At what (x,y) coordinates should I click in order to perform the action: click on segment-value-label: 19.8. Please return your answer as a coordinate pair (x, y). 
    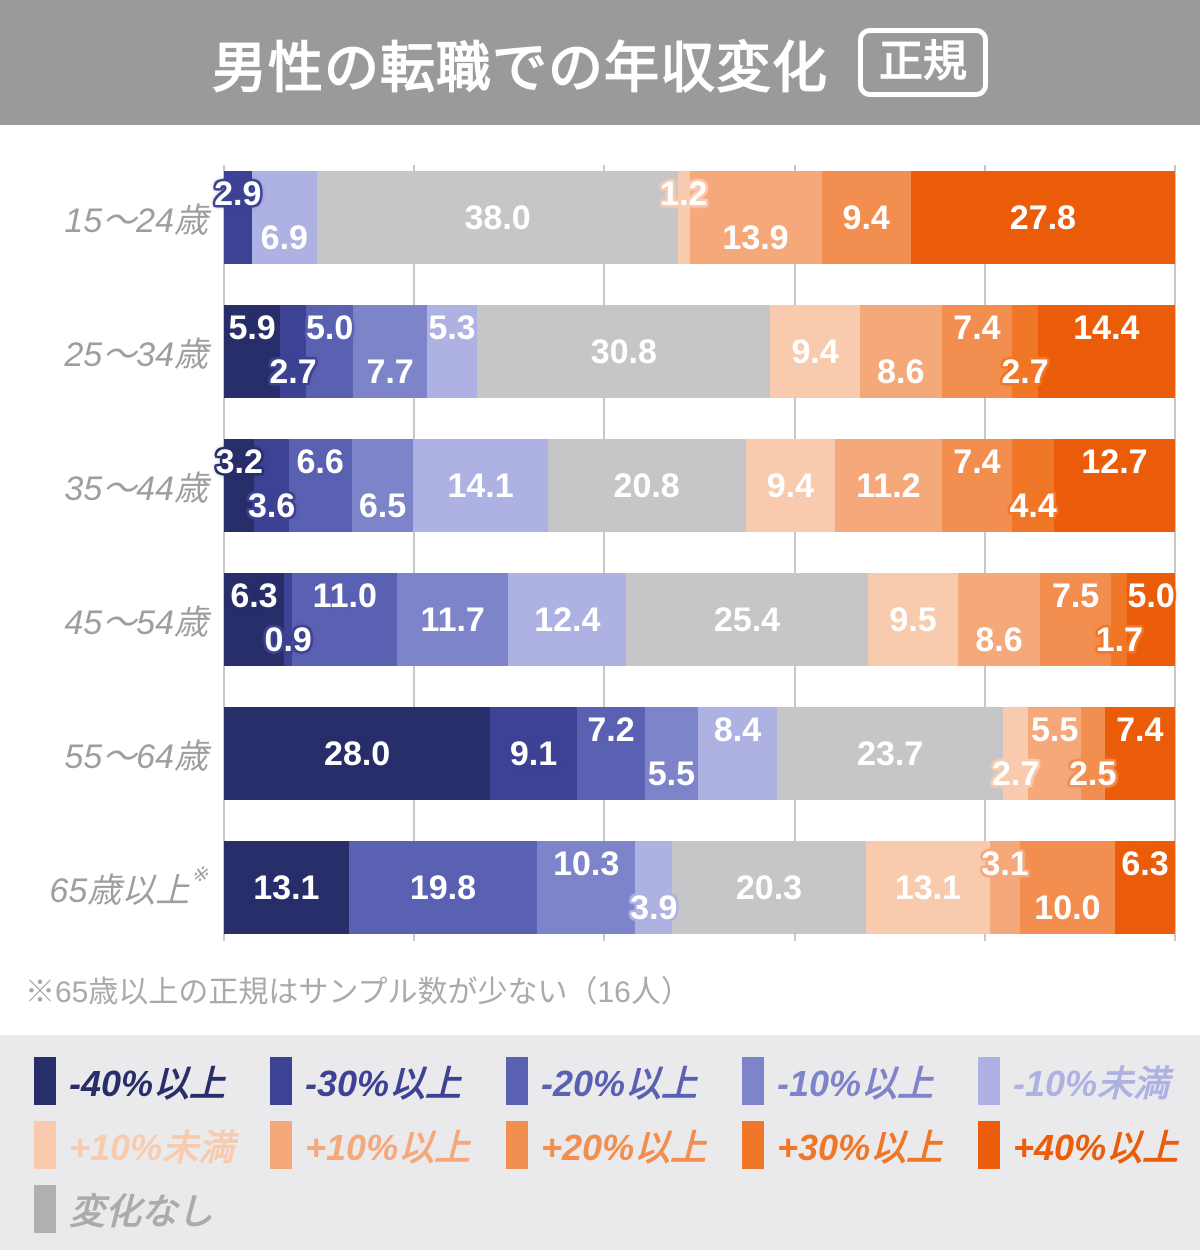
    Looking at the image, I should click on (443, 887).